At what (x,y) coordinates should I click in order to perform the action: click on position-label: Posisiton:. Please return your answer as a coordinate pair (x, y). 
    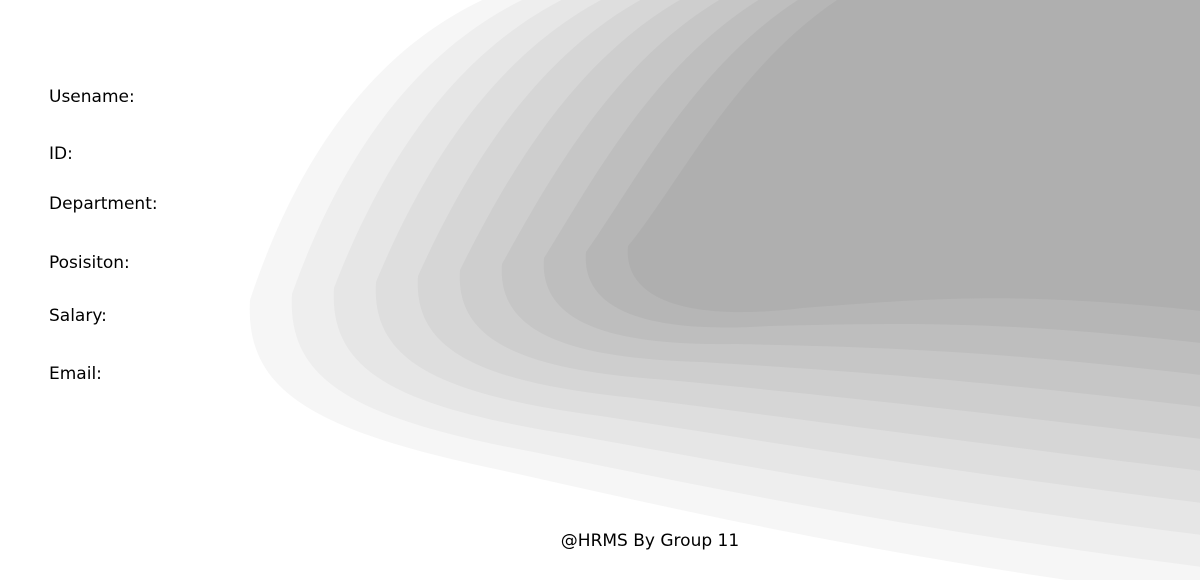
    Looking at the image, I should click on (89, 263).